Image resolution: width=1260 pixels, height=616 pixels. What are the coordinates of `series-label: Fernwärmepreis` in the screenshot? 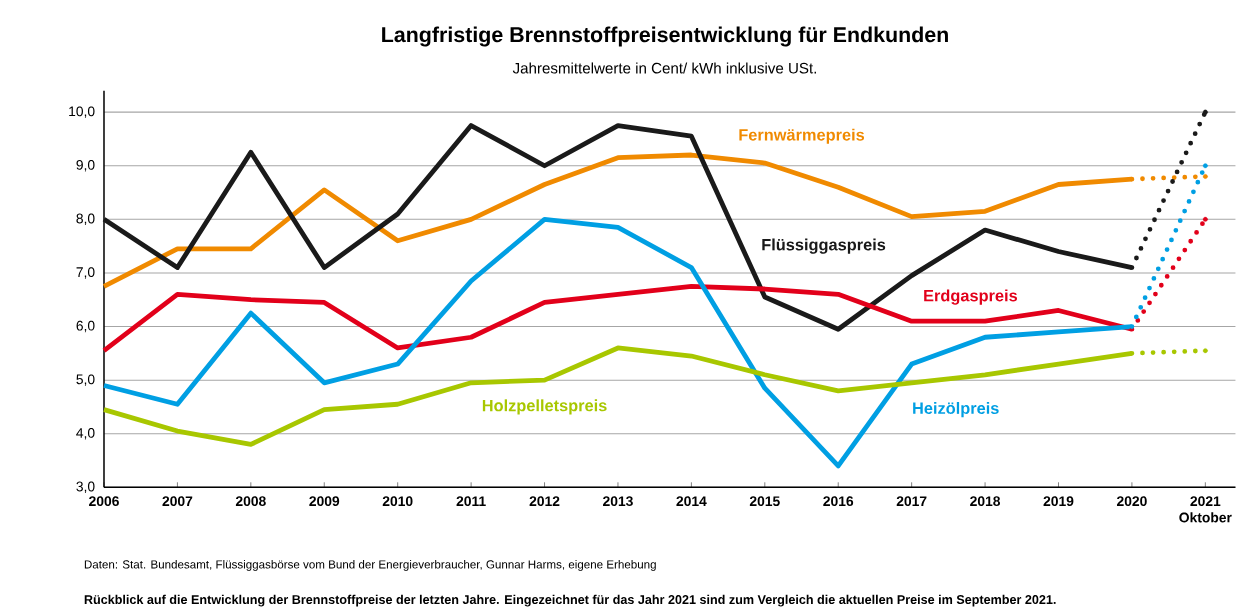 It's located at (802, 136).